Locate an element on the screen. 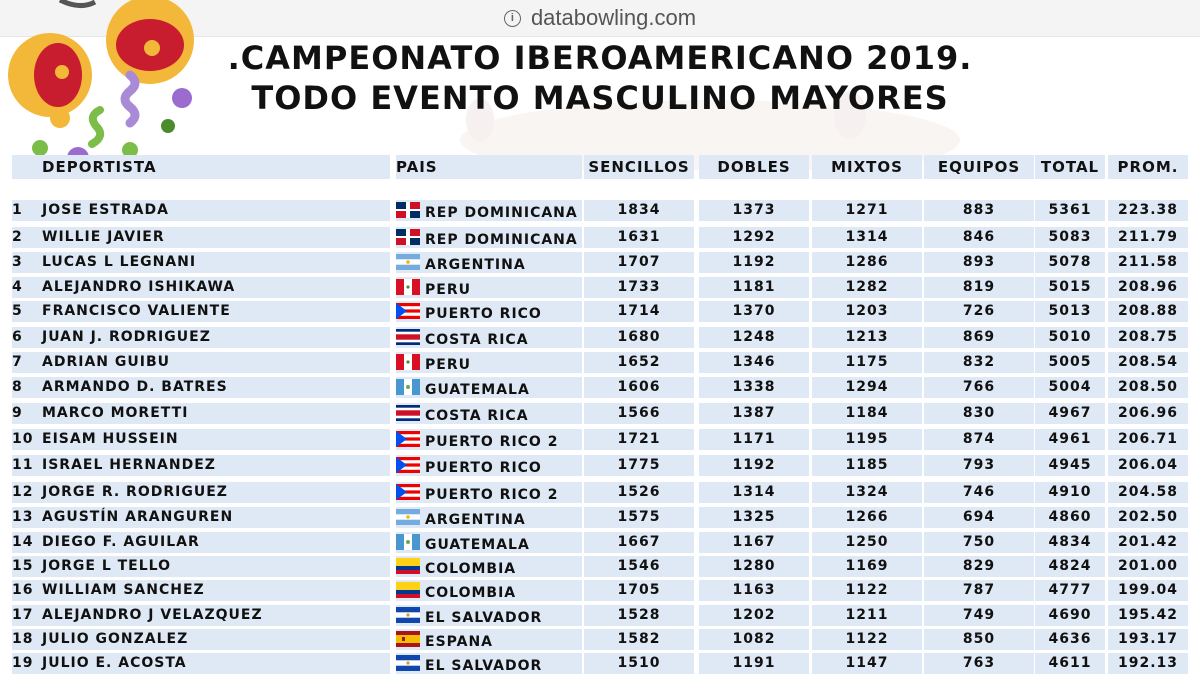 This screenshot has width=1200, height=677. equipos-cell: 750 is located at coordinates (979, 542).